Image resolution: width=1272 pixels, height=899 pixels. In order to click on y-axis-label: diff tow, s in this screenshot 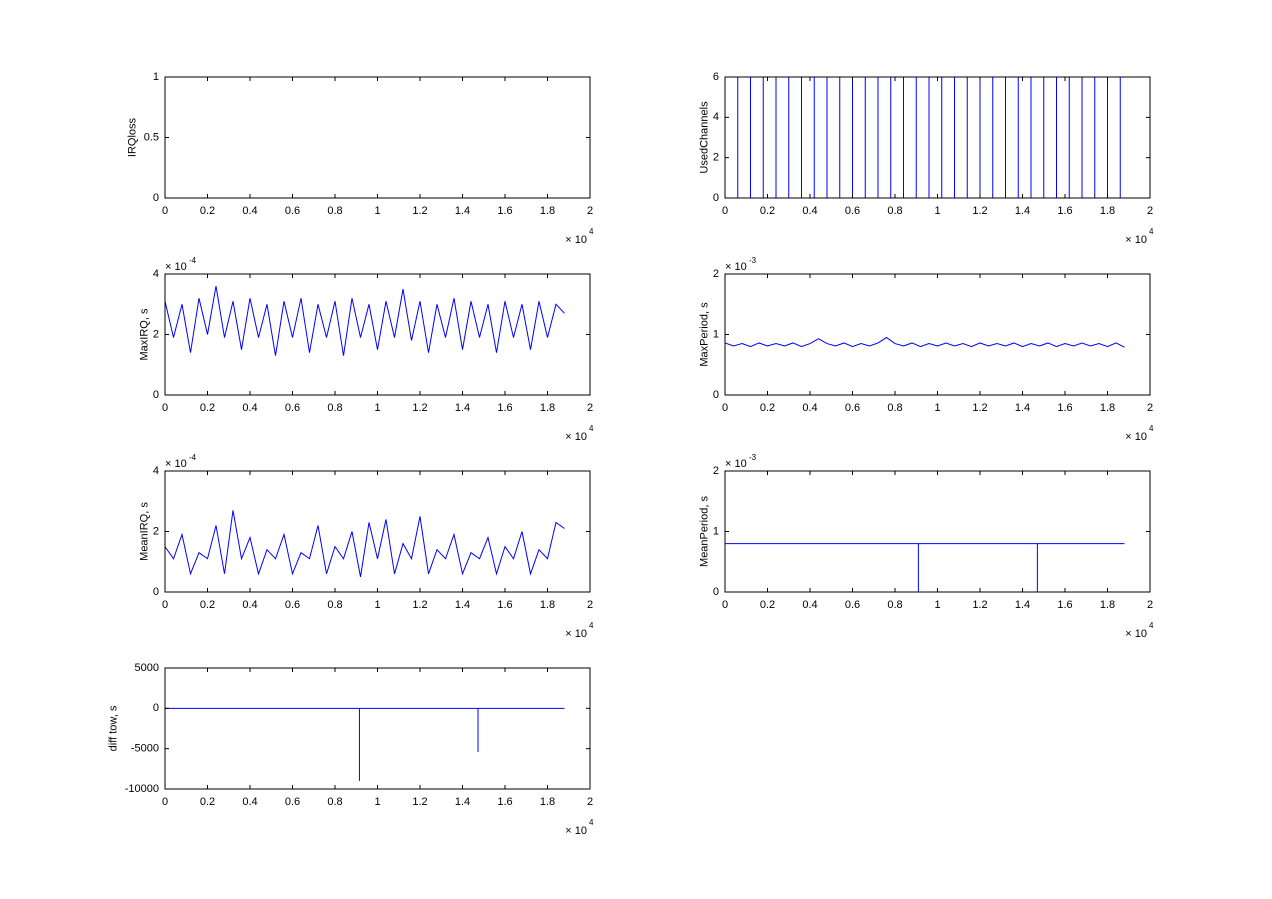, I will do `click(114, 728)`.